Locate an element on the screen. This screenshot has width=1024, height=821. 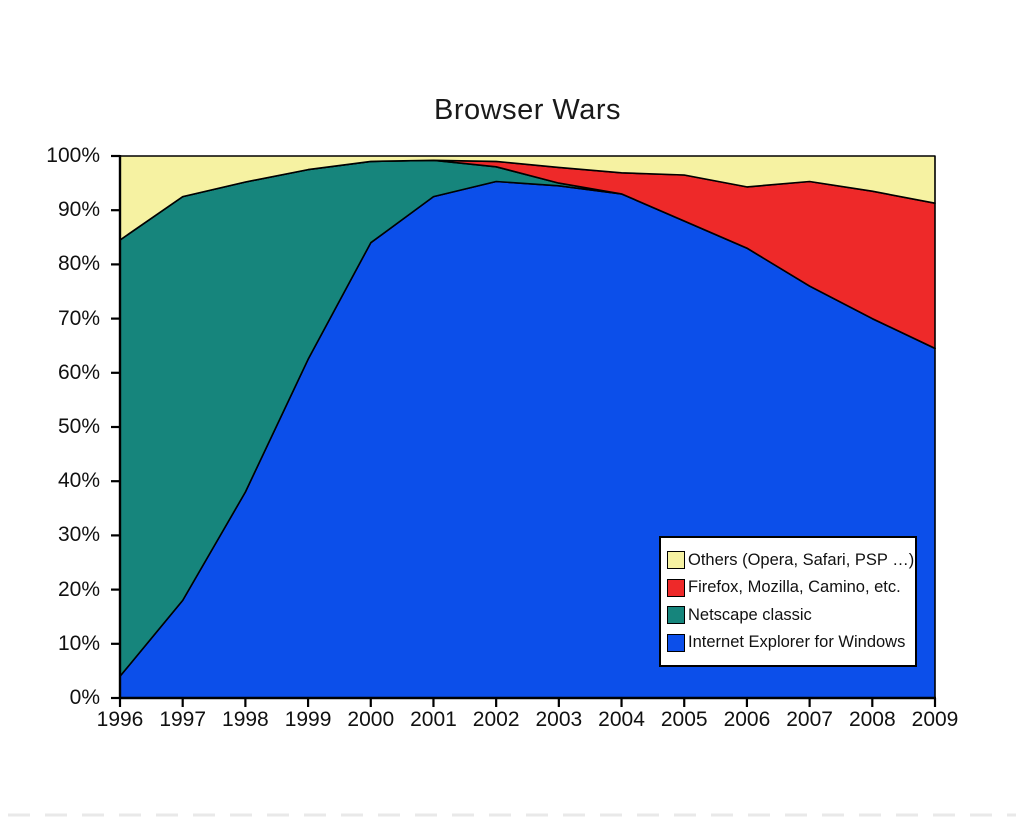
x-tick-label-2007: 2007 is located at coordinates (809, 719).